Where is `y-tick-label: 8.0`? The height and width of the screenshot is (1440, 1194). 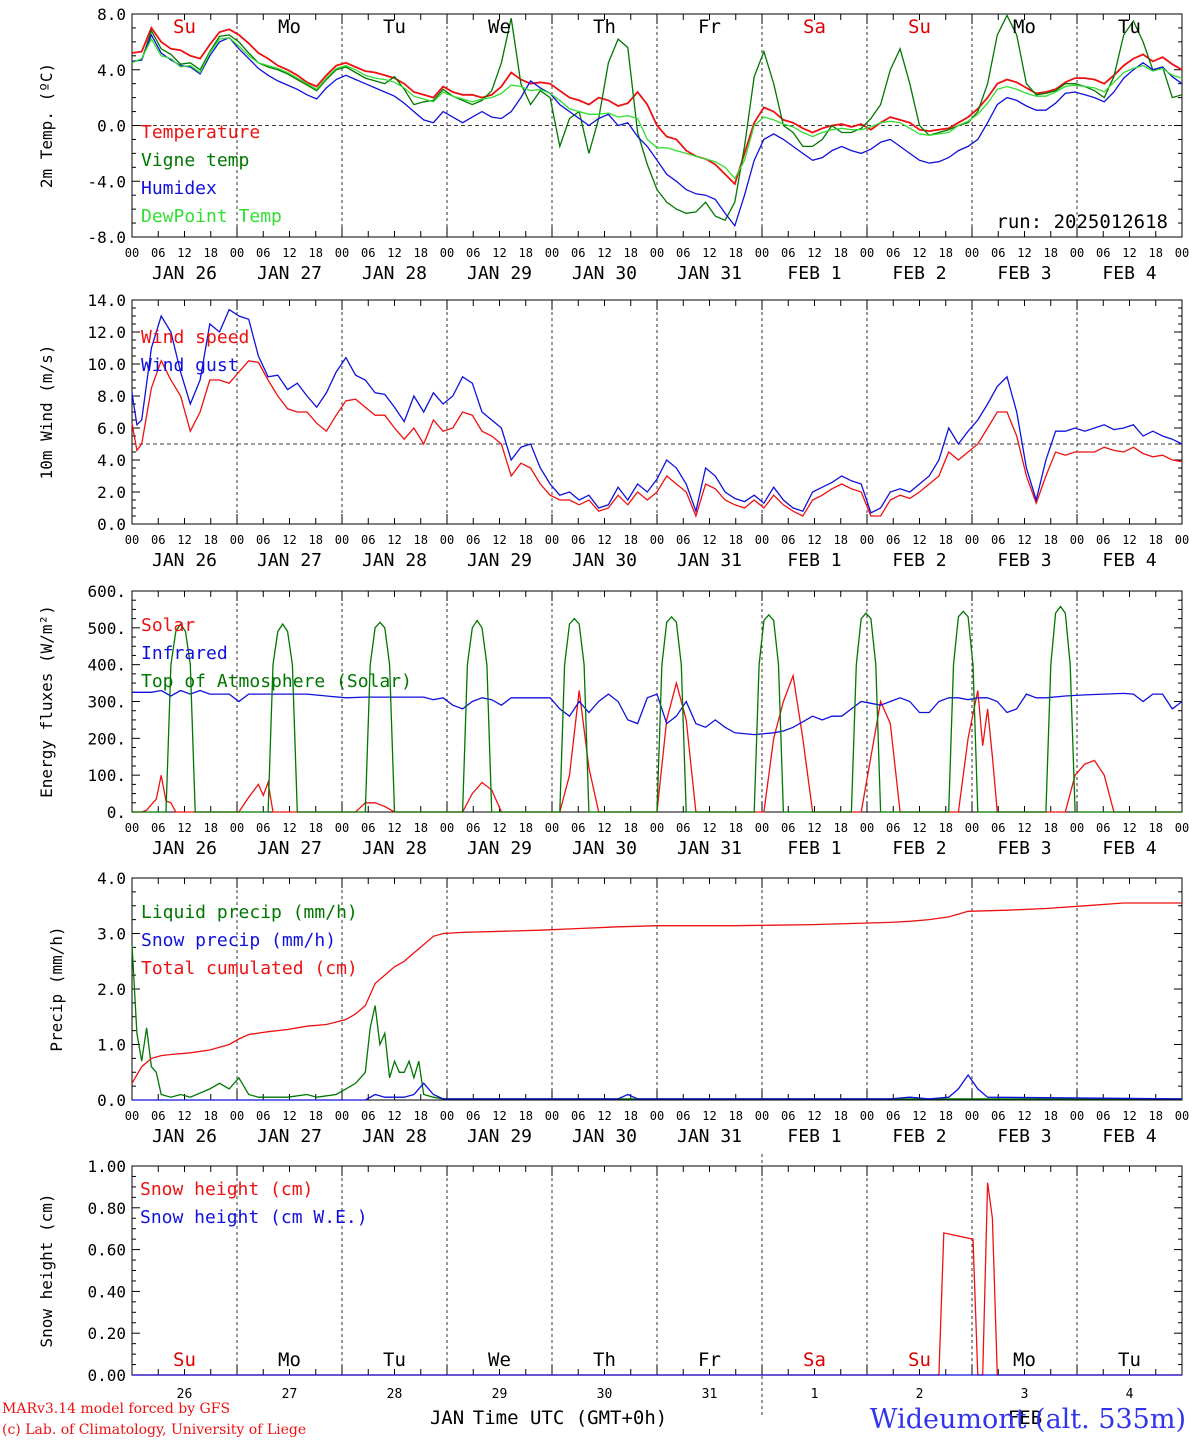
y-tick-label: 8.0 is located at coordinates (111, 14).